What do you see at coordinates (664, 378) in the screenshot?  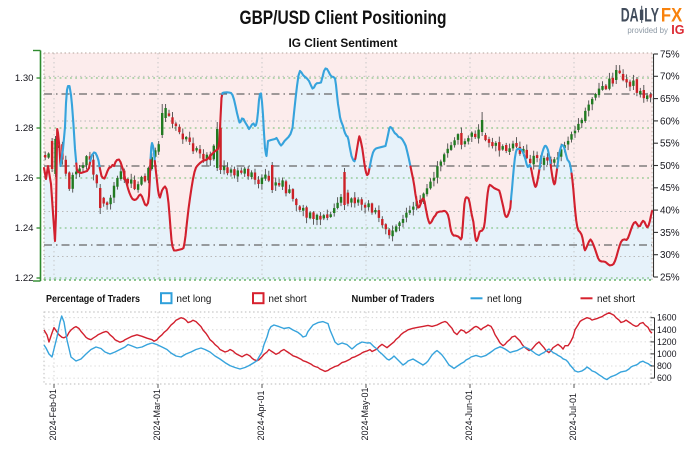 I see `svg-text: 600` at bounding box center [664, 378].